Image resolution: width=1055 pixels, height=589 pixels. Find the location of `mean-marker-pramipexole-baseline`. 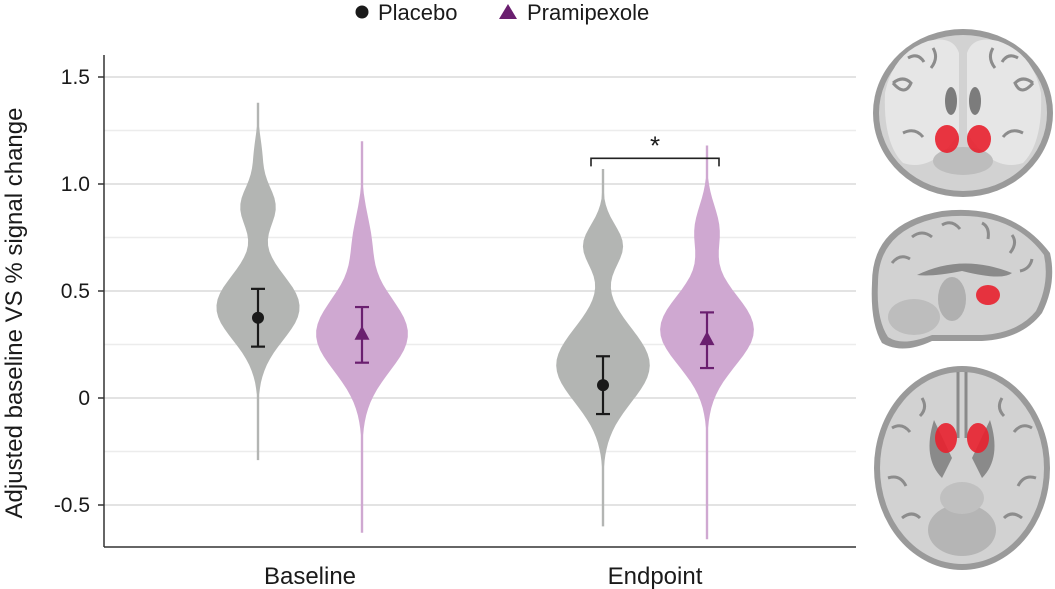

mean-marker-pramipexole-baseline is located at coordinates (362, 332).